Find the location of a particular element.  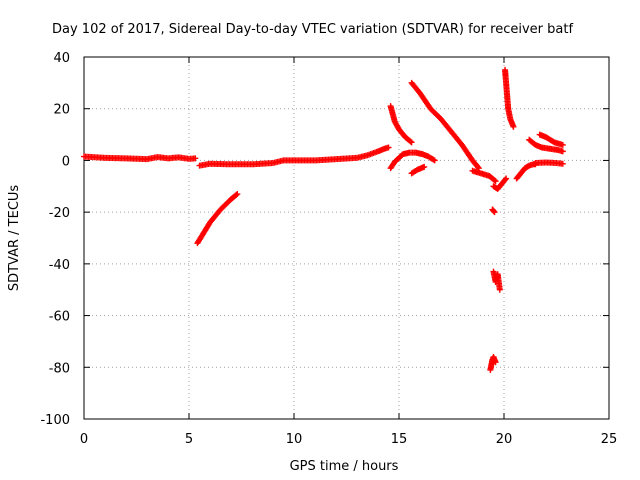

y-tick-label: -40 is located at coordinates (59, 265).